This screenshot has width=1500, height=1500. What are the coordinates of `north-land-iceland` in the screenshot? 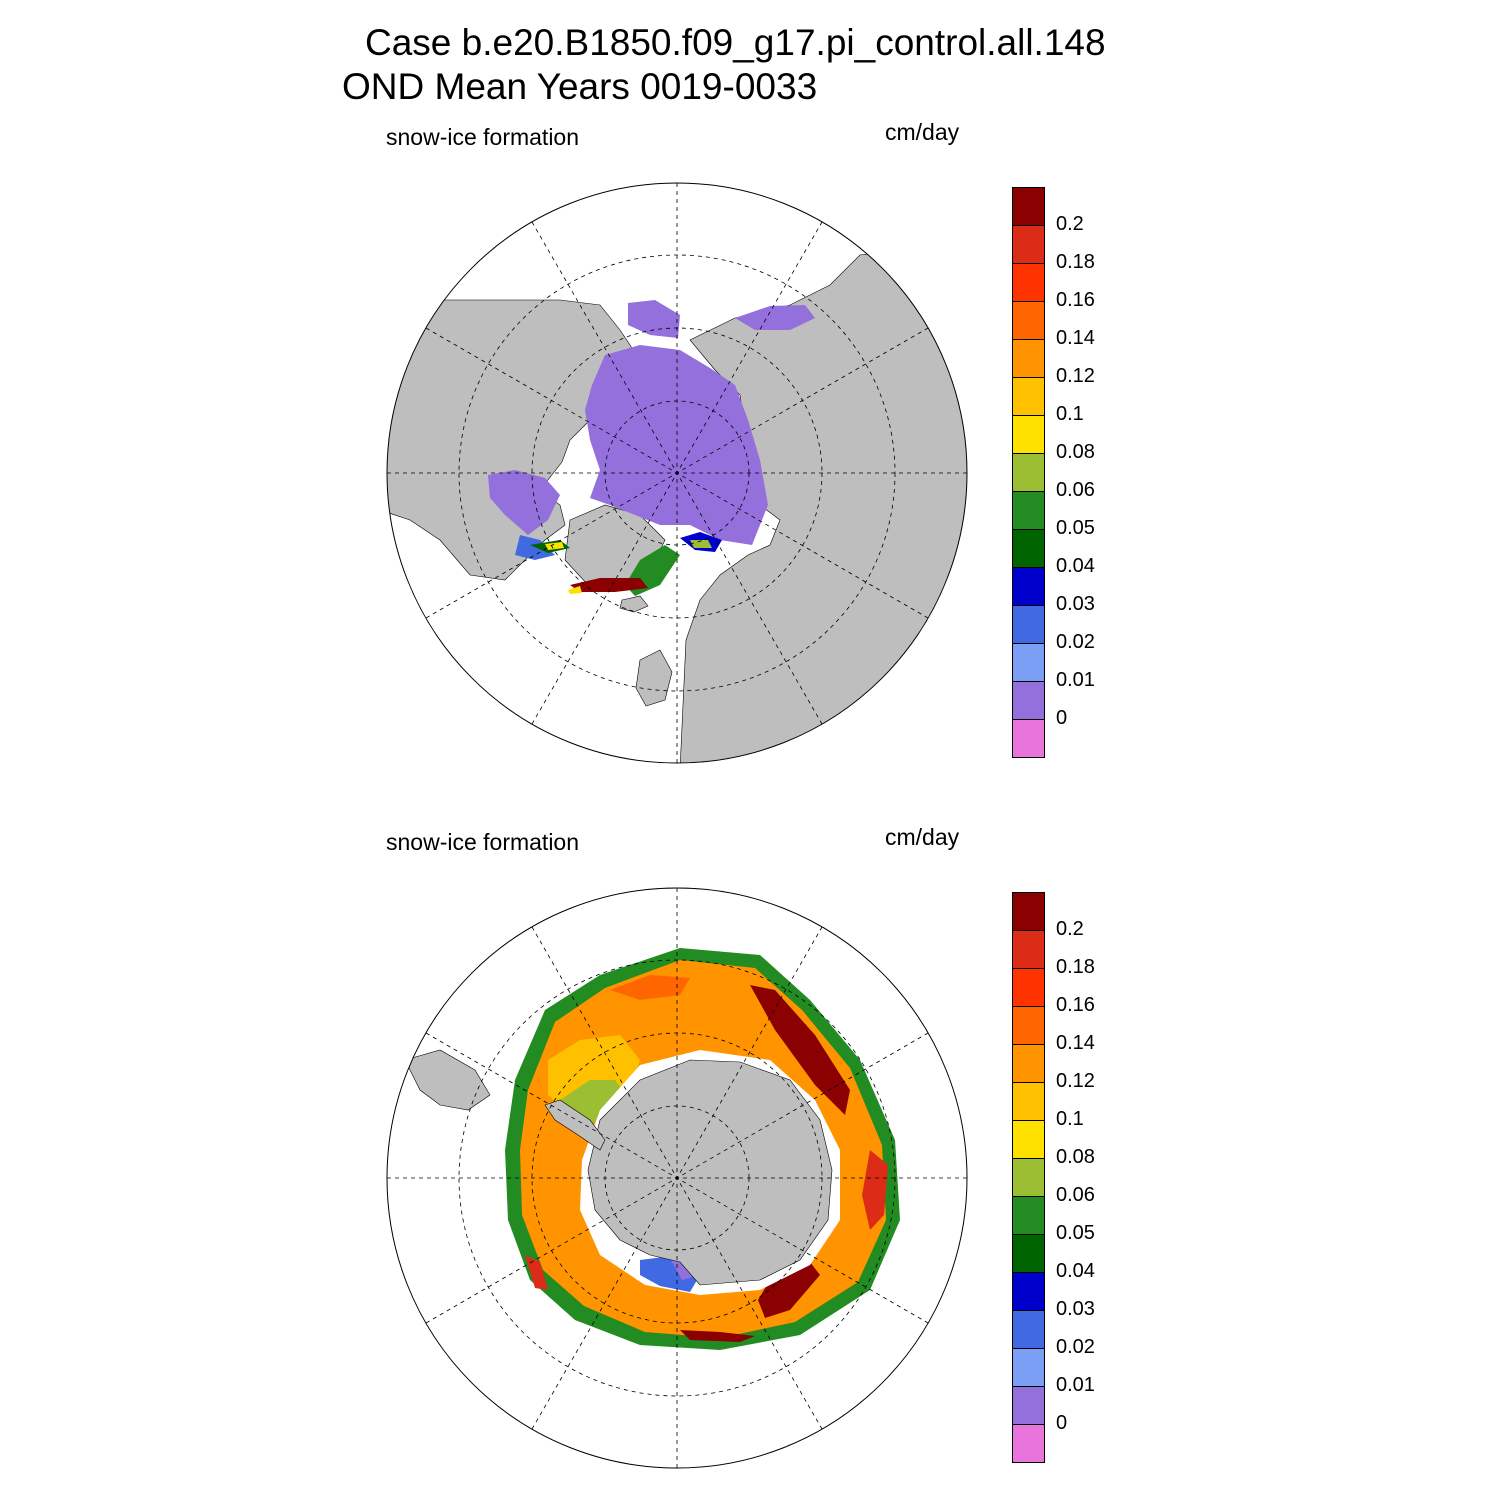 It's located at (634, 604).